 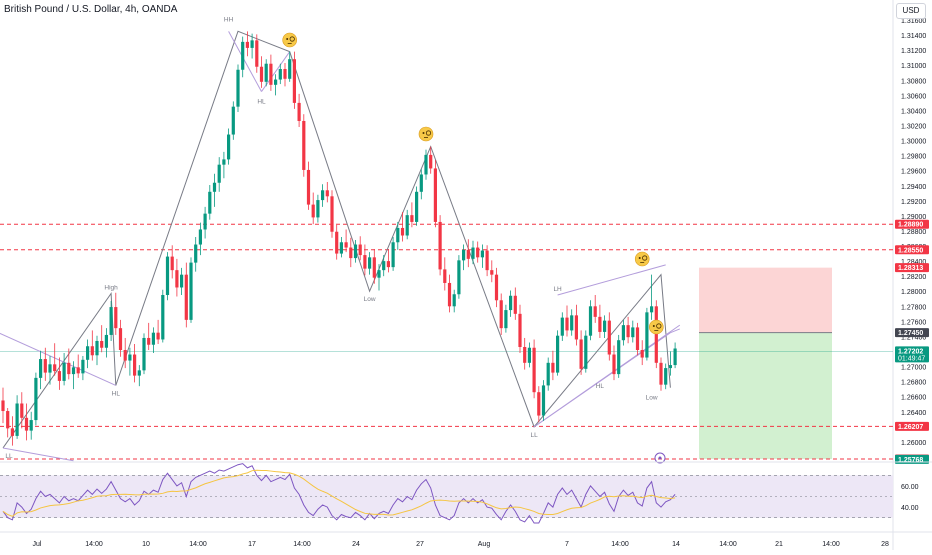 What do you see at coordinates (913, 443) in the screenshot?
I see `y-tick-label: 1.26000` at bounding box center [913, 443].